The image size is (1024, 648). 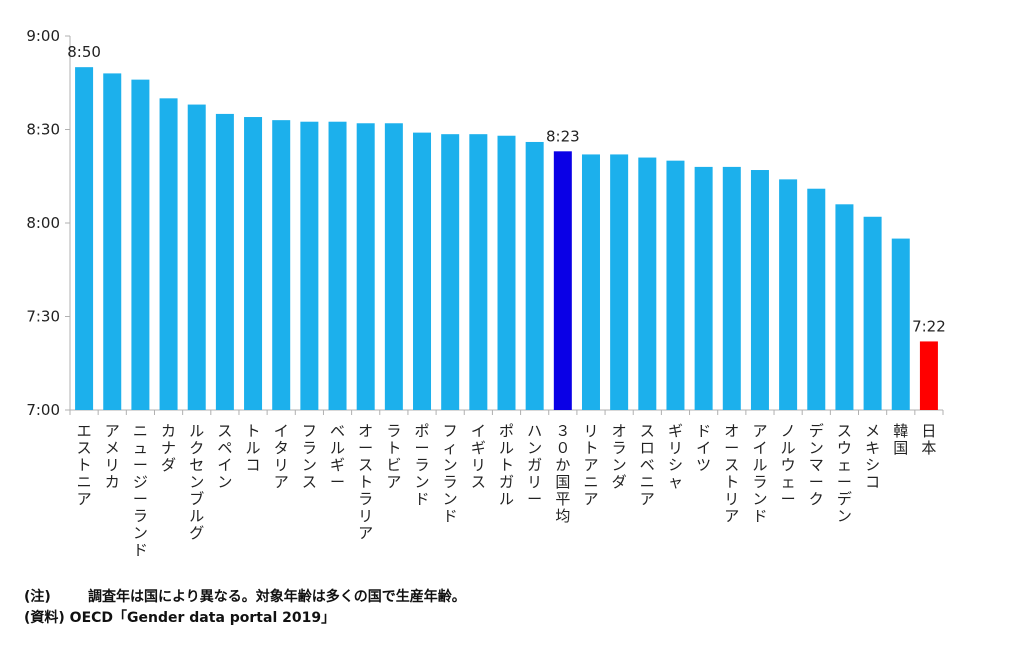 What do you see at coordinates (202, 618) in the screenshot?
I see `source-text: OECD「Gender data portal 2019」` at bounding box center [202, 618].